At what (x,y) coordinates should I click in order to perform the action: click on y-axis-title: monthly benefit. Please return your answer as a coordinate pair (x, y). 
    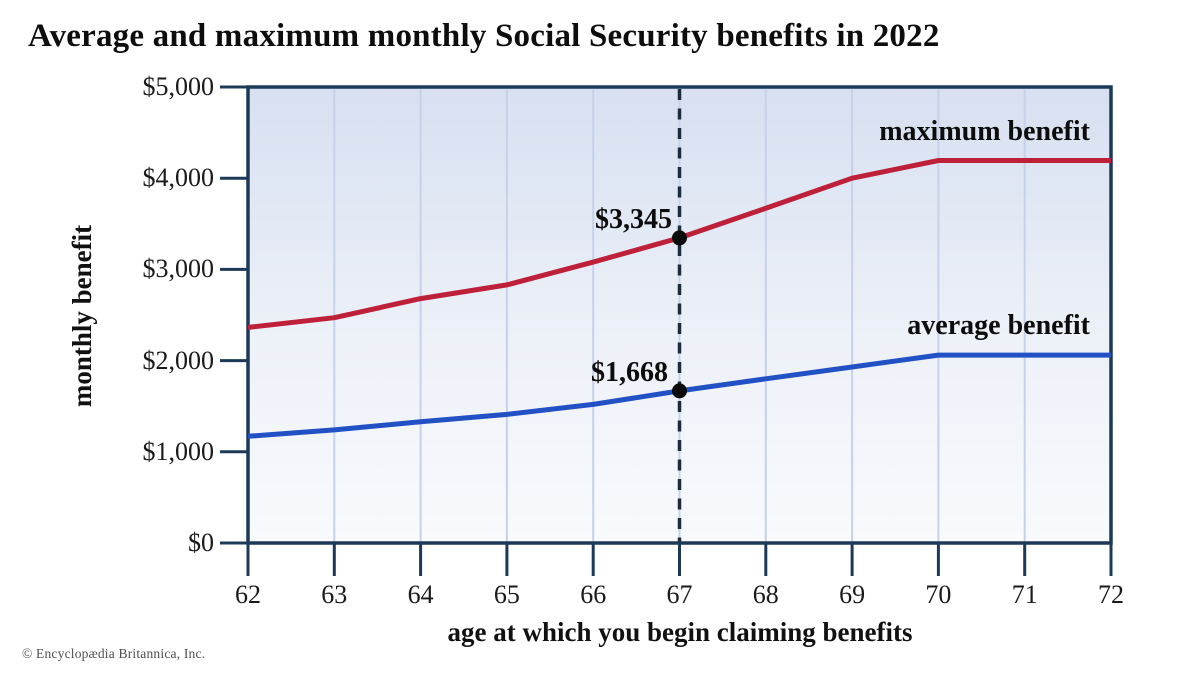
    Looking at the image, I should click on (82, 316).